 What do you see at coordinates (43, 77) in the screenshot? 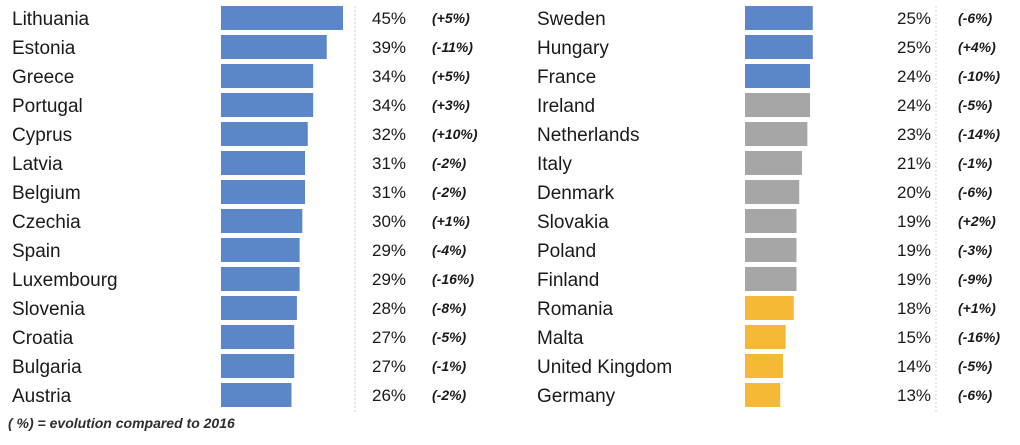
I see `country-label: Greece` at bounding box center [43, 77].